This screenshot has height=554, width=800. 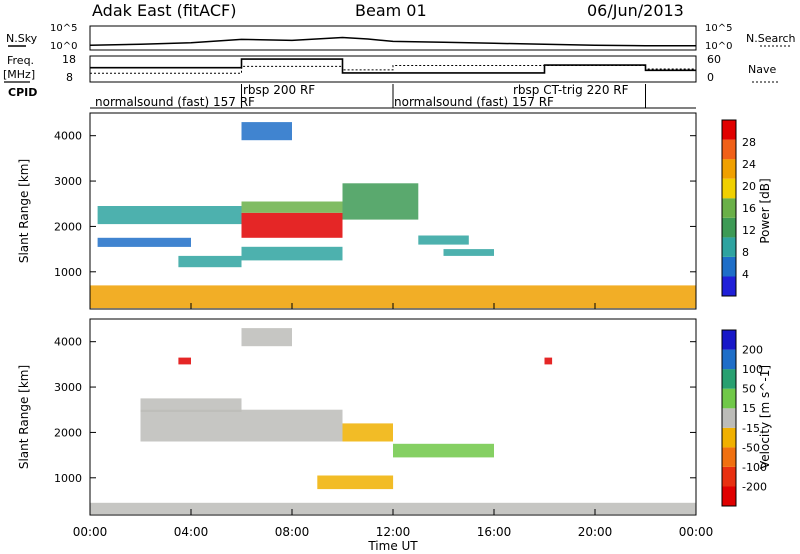 What do you see at coordinates (751, 447) in the screenshot?
I see `velocity-colorbar-tick: -50` at bounding box center [751, 447].